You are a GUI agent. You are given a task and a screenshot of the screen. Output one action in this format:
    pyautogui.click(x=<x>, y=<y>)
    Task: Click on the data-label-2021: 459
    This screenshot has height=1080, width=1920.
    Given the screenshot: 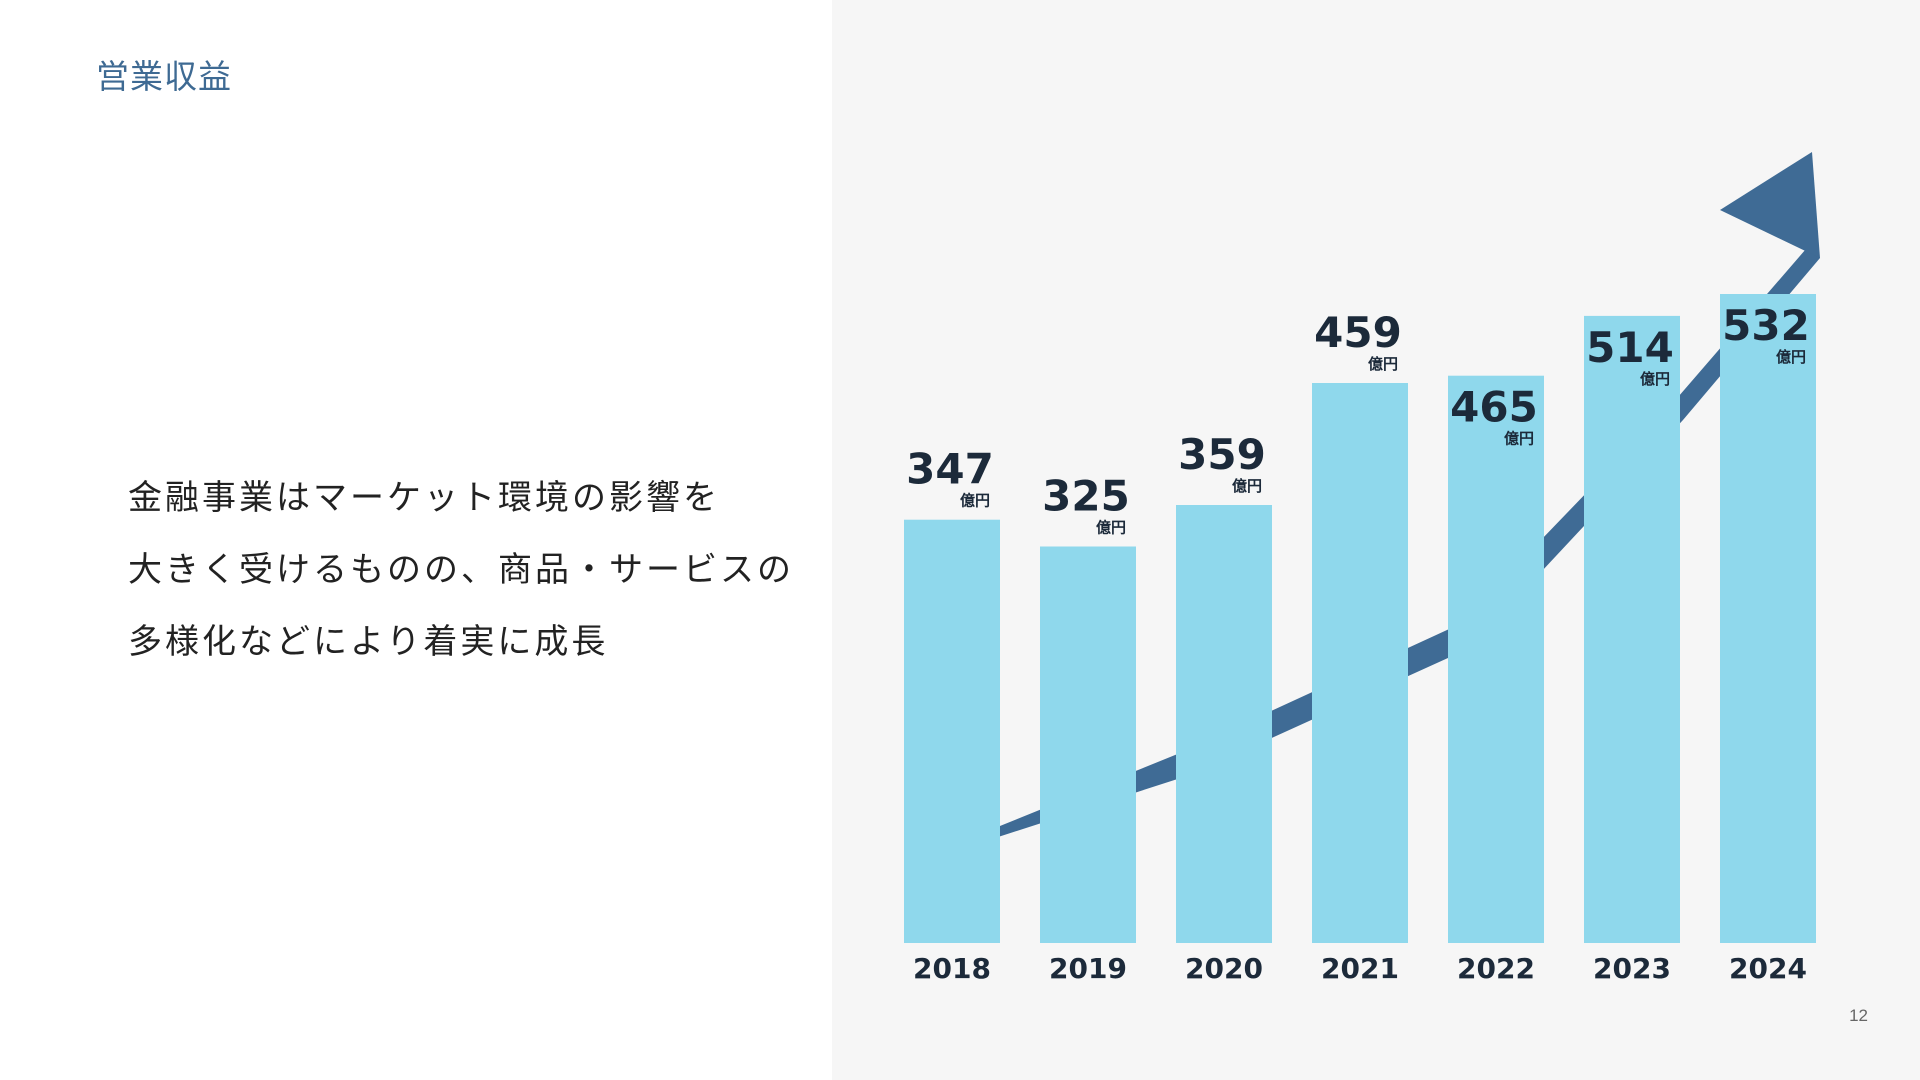 What is the action you would take?
    pyautogui.click(x=1358, y=332)
    